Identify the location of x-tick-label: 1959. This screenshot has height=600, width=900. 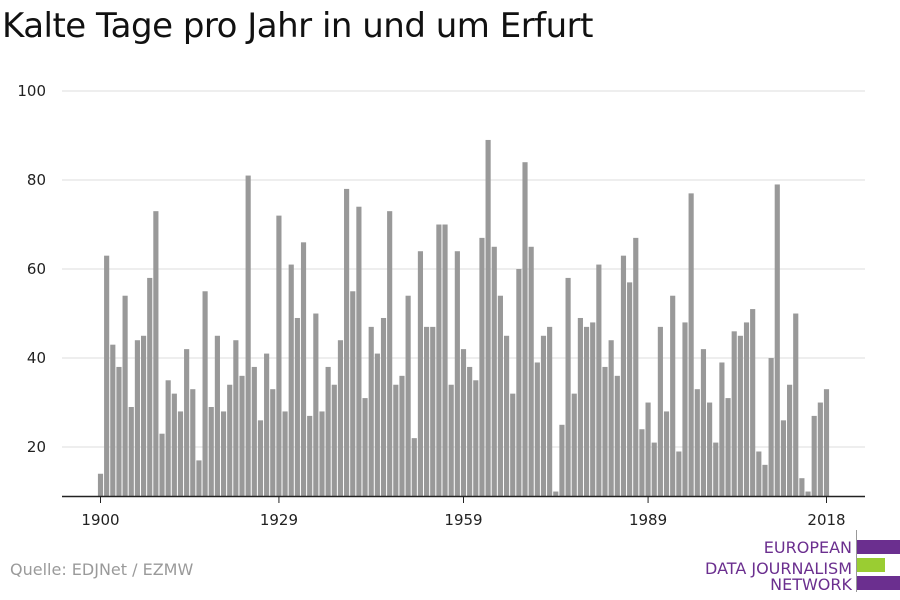
(463, 520).